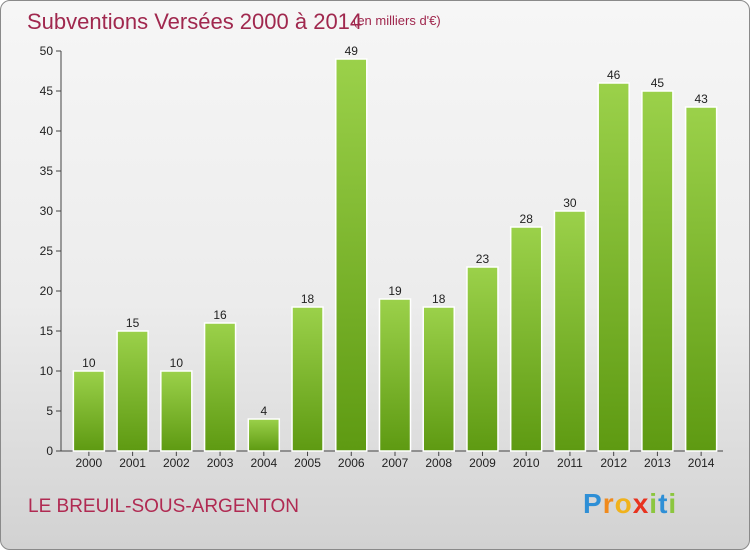 The height and width of the screenshot is (550, 750). I want to click on y-tick-label: 10, so click(47, 371).